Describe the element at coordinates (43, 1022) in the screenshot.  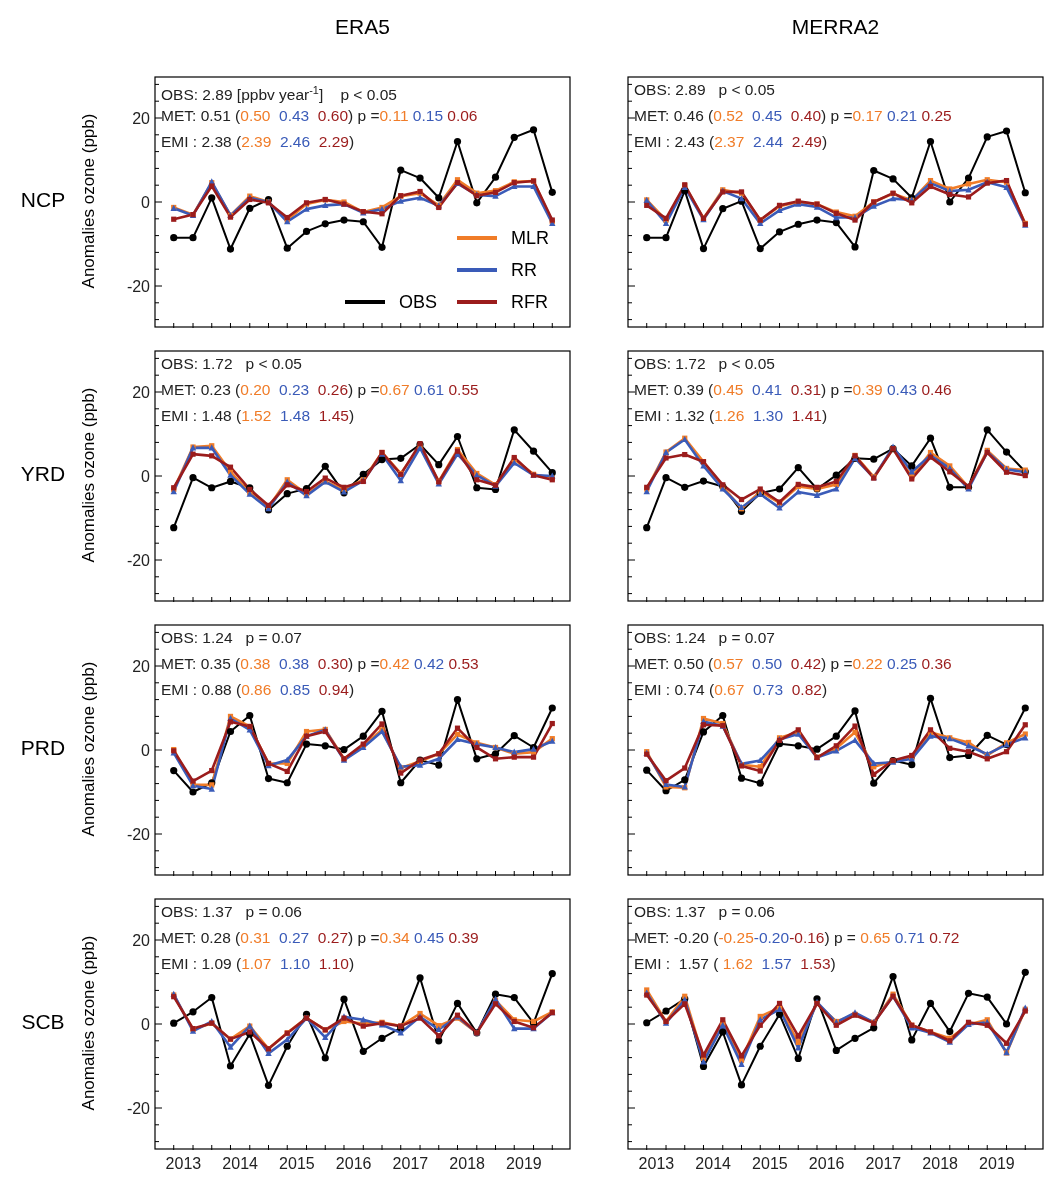
I see `text: SCB` at that location.